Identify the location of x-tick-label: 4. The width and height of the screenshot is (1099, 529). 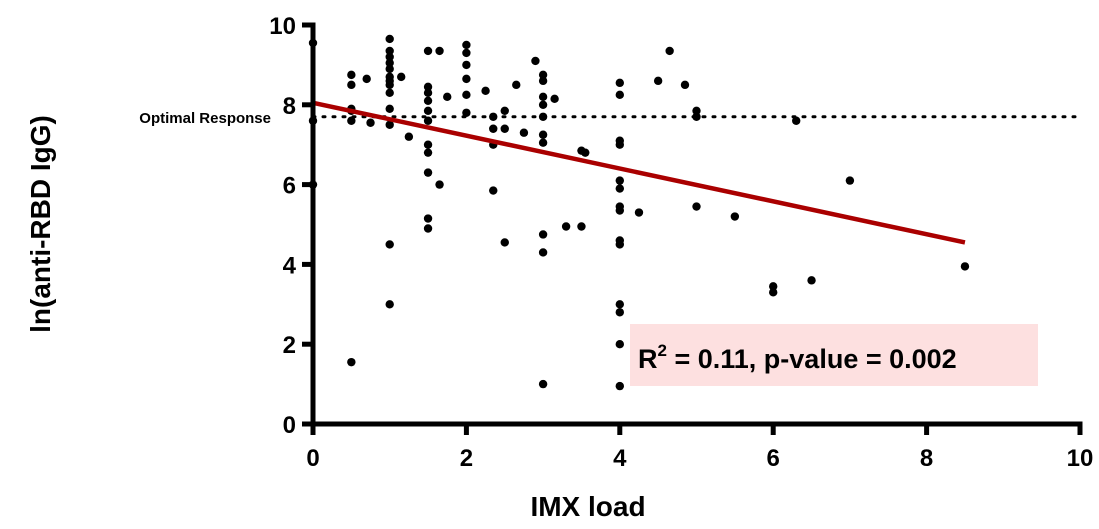
(620, 458).